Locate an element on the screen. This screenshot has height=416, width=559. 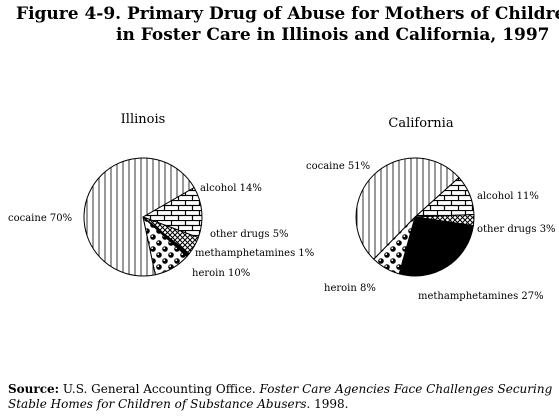
slice-label-heroin: heroin 10% is located at coordinates (221, 273).